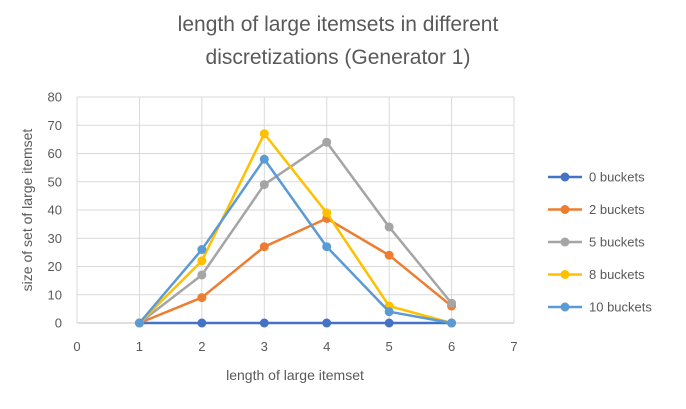  I want to click on legend-item: 5 buckets, so click(596, 242).